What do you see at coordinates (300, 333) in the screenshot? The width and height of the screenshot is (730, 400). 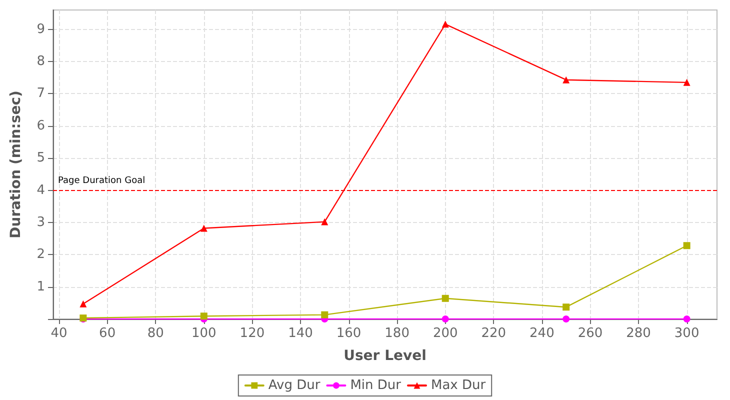 I see `x-tick-label: 140` at bounding box center [300, 333].